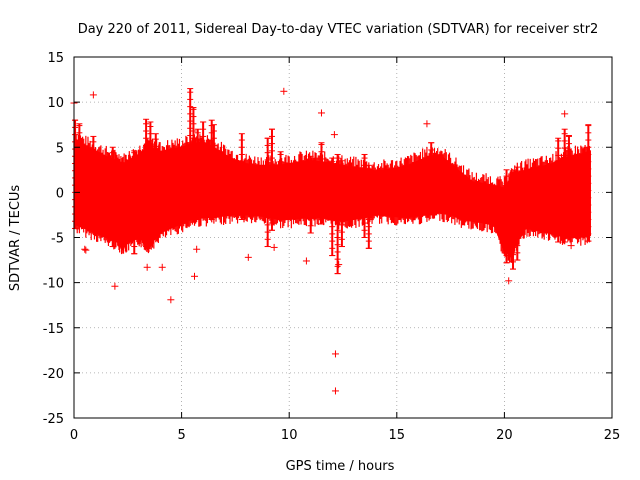 The width and height of the screenshot is (640, 480). What do you see at coordinates (181, 435) in the screenshot?
I see `x-tick-label: 5` at bounding box center [181, 435].